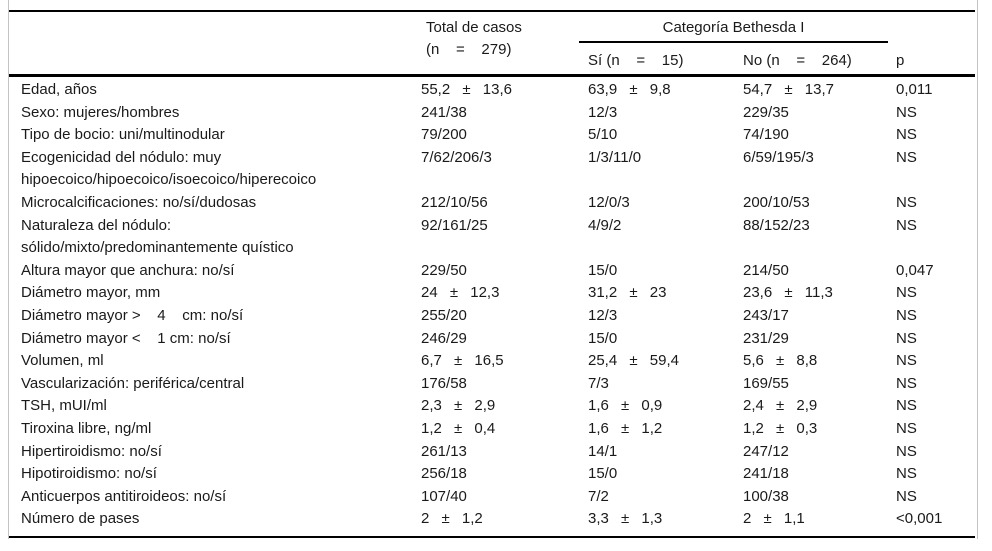 This screenshot has width=992, height=551. I want to click on total-value: 24 ± 12,3, so click(460, 293).